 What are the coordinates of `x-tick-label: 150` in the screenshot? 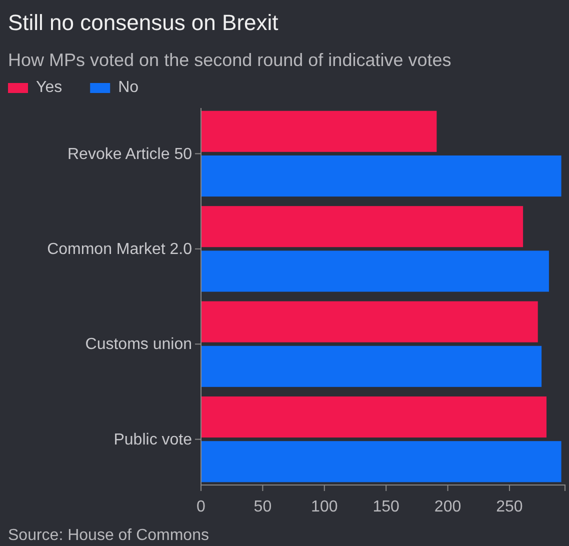 It's located at (386, 507).